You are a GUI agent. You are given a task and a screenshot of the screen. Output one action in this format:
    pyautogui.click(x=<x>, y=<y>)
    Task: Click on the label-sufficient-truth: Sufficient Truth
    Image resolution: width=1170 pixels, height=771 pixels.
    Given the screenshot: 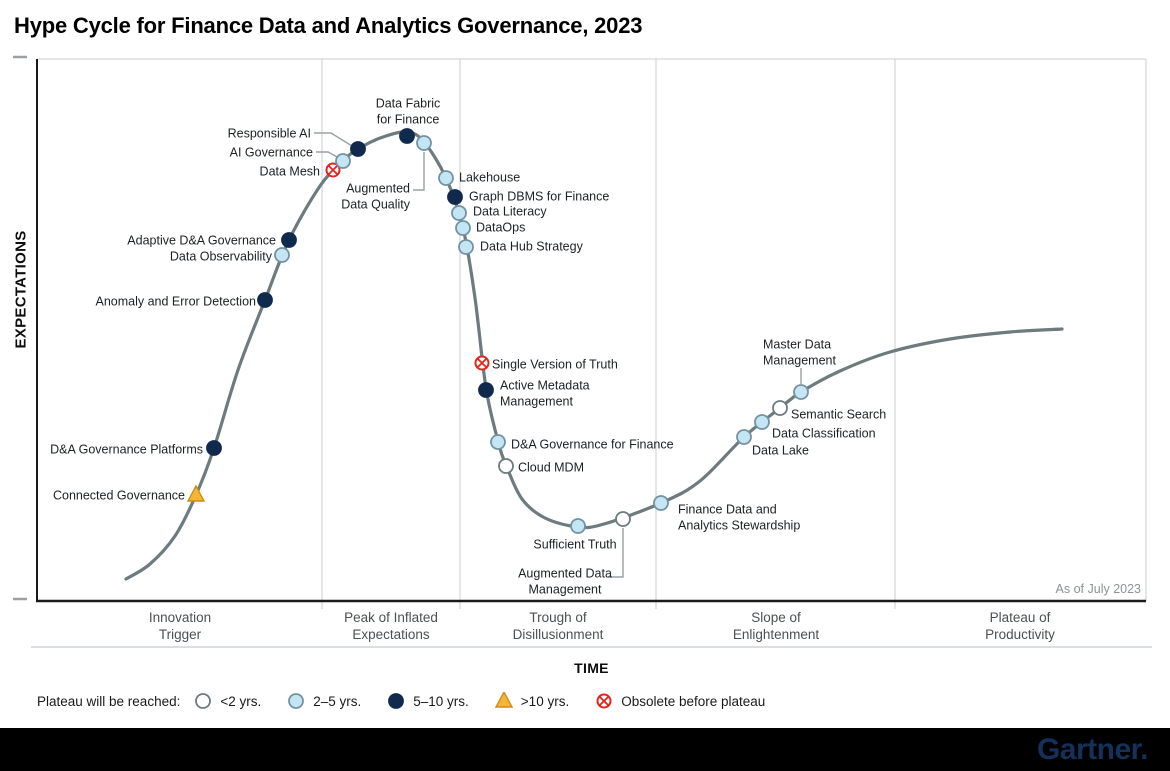 What is the action you would take?
    pyautogui.click(x=574, y=545)
    